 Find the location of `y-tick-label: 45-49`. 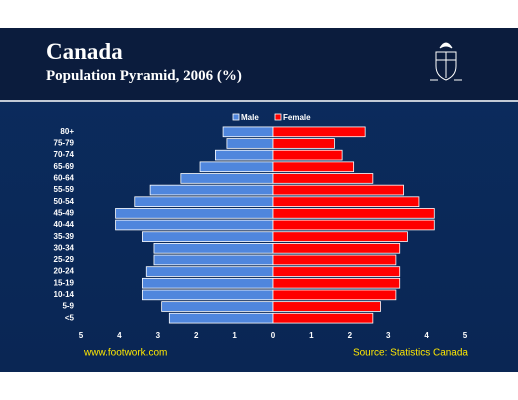

y-tick-label: 45-49 is located at coordinates (64, 212).